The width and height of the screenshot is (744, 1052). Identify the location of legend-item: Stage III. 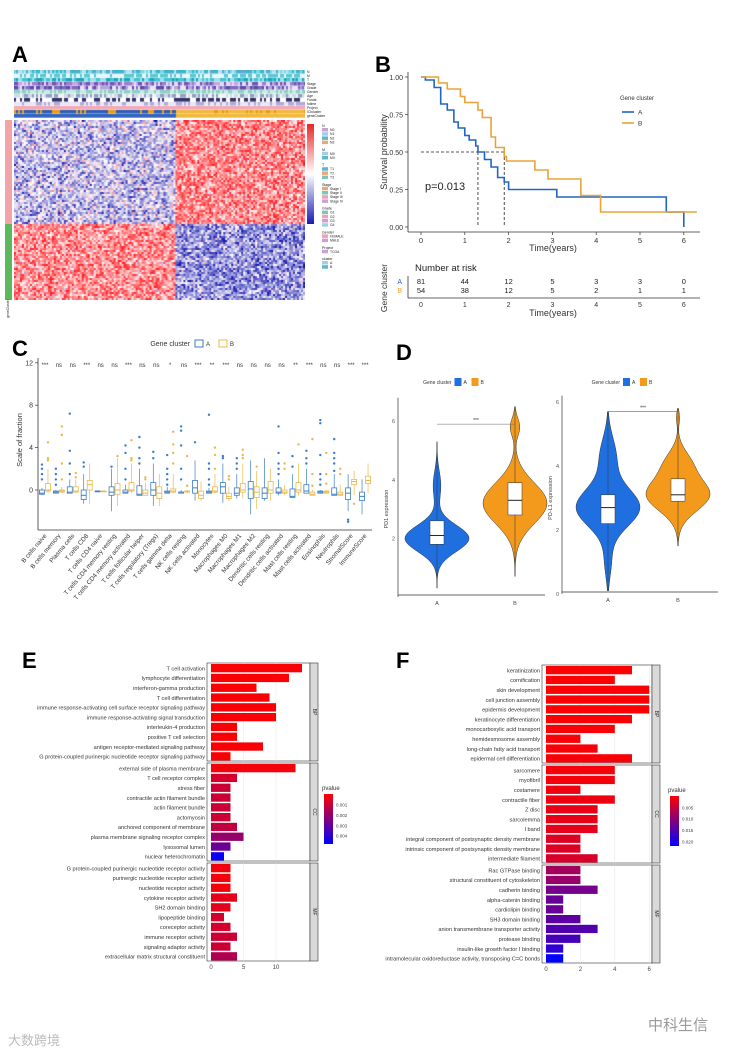
(336, 197).